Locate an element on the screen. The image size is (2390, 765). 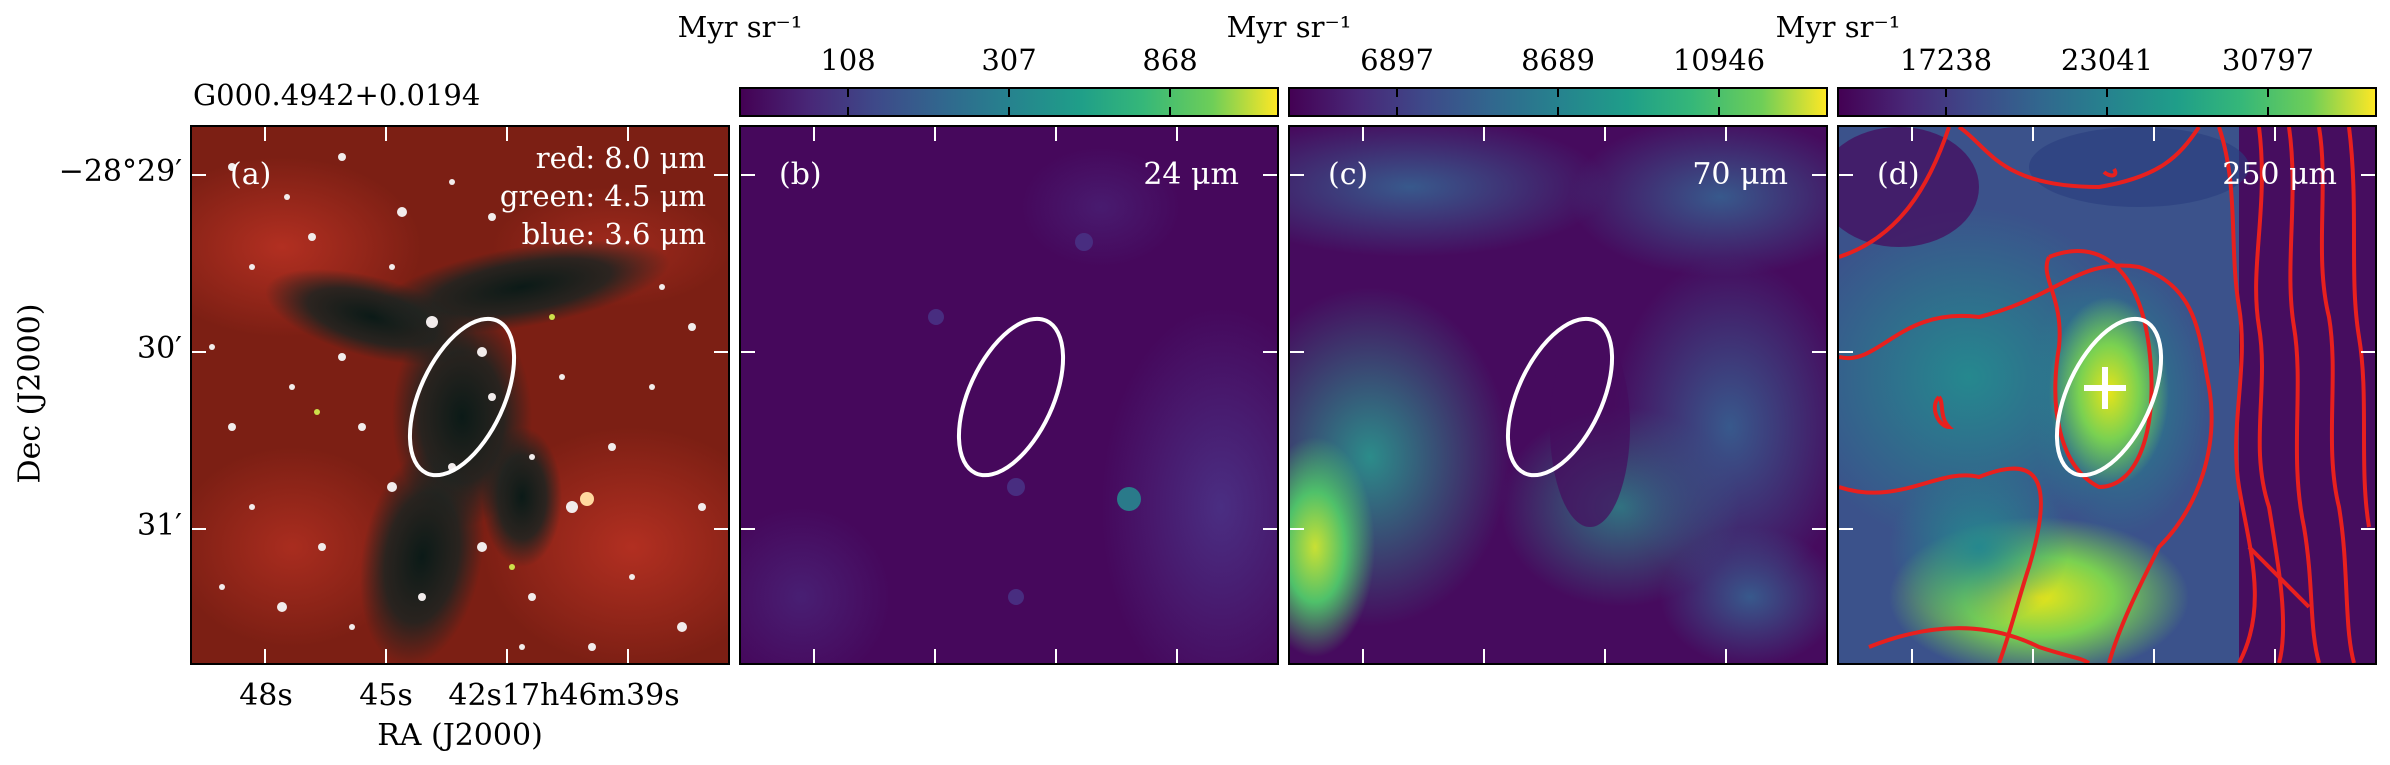
rgb-legend-blue: blue: 3.6 μm is located at coordinates (613, 234).